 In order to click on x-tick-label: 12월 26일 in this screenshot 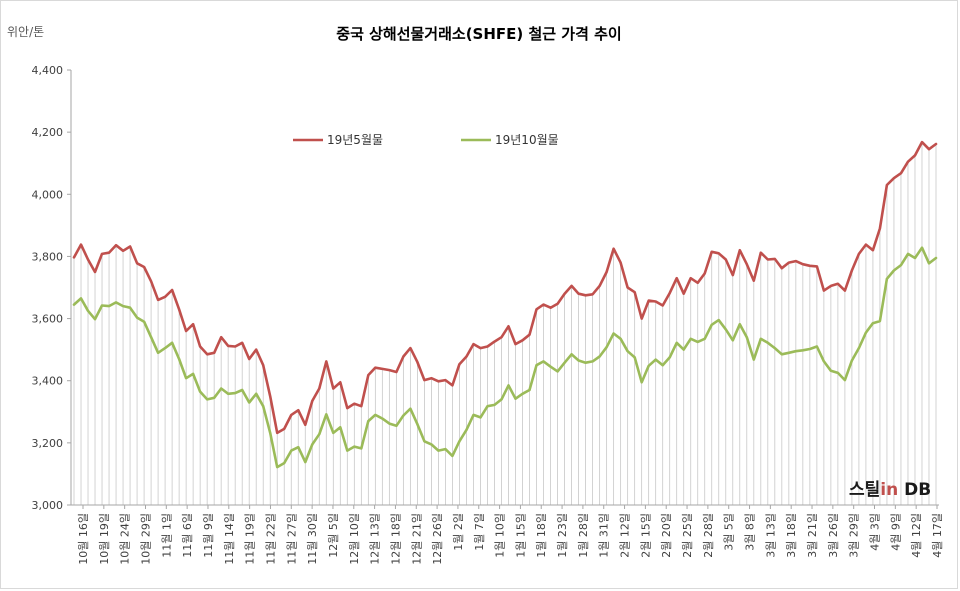, I will do `click(437, 539)`.